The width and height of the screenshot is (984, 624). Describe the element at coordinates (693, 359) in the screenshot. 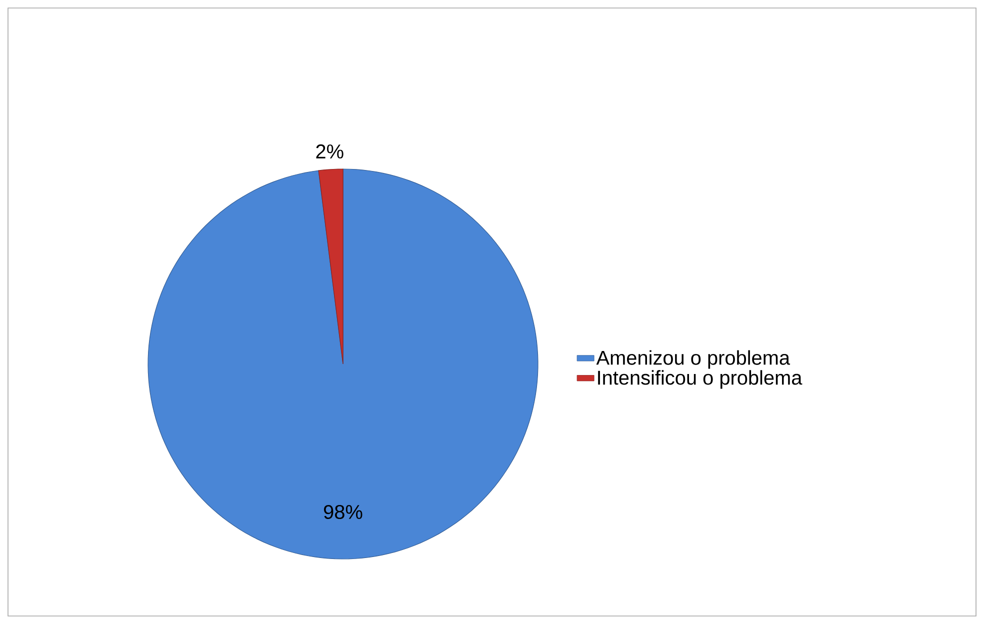

I see `legend-label: Amenizou o problema` at that location.